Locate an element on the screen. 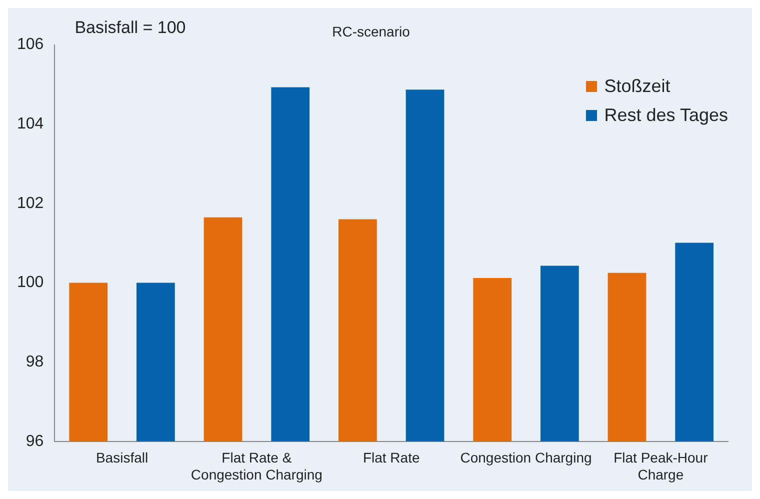 This screenshot has height=499, width=760. y-tick-label: 96 is located at coordinates (35, 441).